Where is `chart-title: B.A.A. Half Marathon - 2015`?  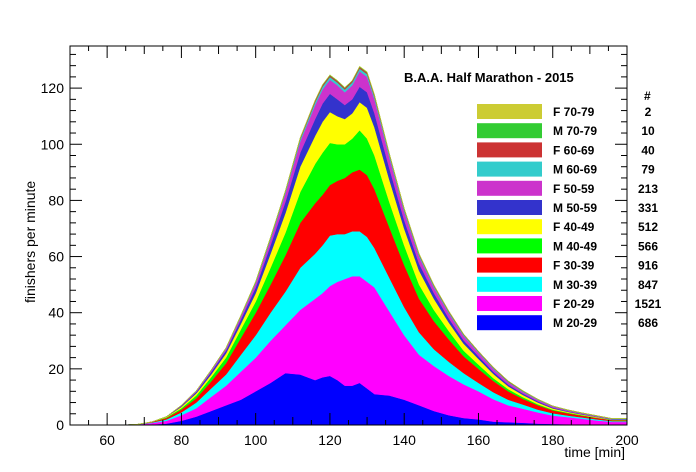
chart-title: B.A.A. Half Marathon - 2015 is located at coordinates (489, 77).